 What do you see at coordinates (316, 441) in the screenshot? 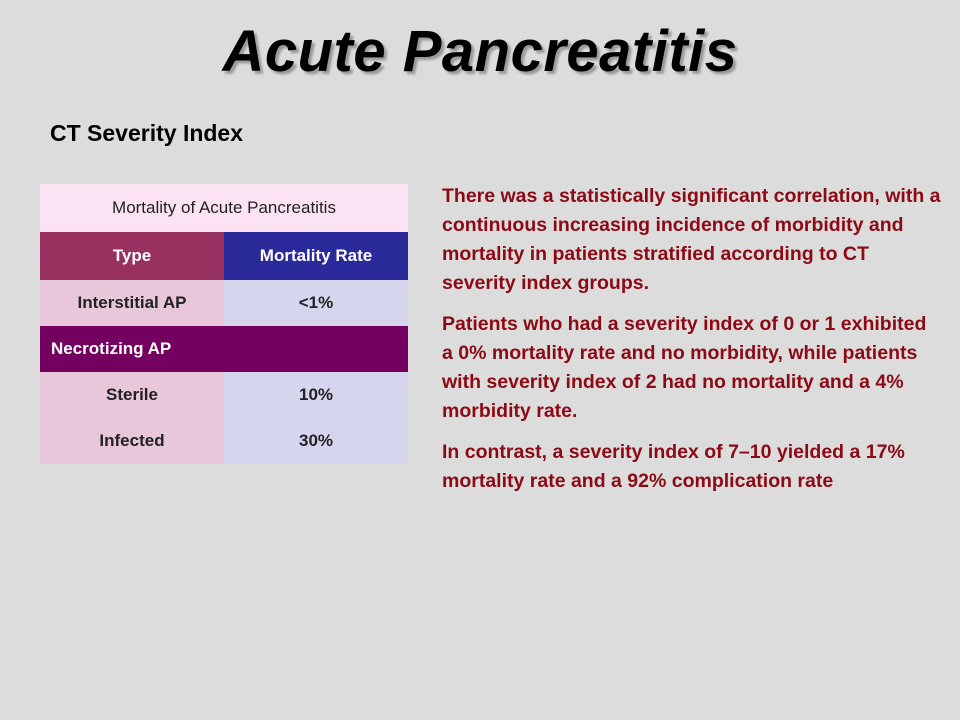
I see `rate-cell: 30%` at bounding box center [316, 441].